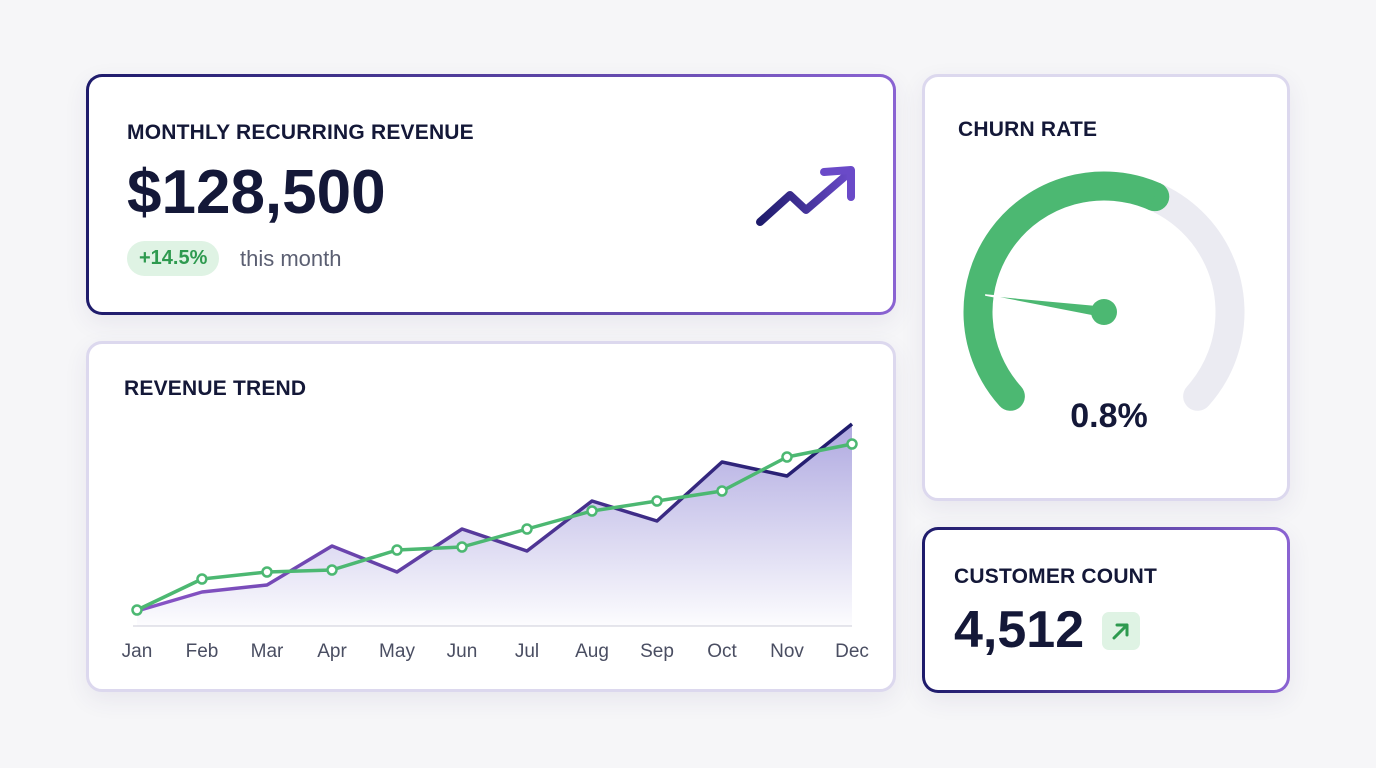 The image size is (1376, 768). I want to click on x-tick-label: Oct, so click(722, 651).